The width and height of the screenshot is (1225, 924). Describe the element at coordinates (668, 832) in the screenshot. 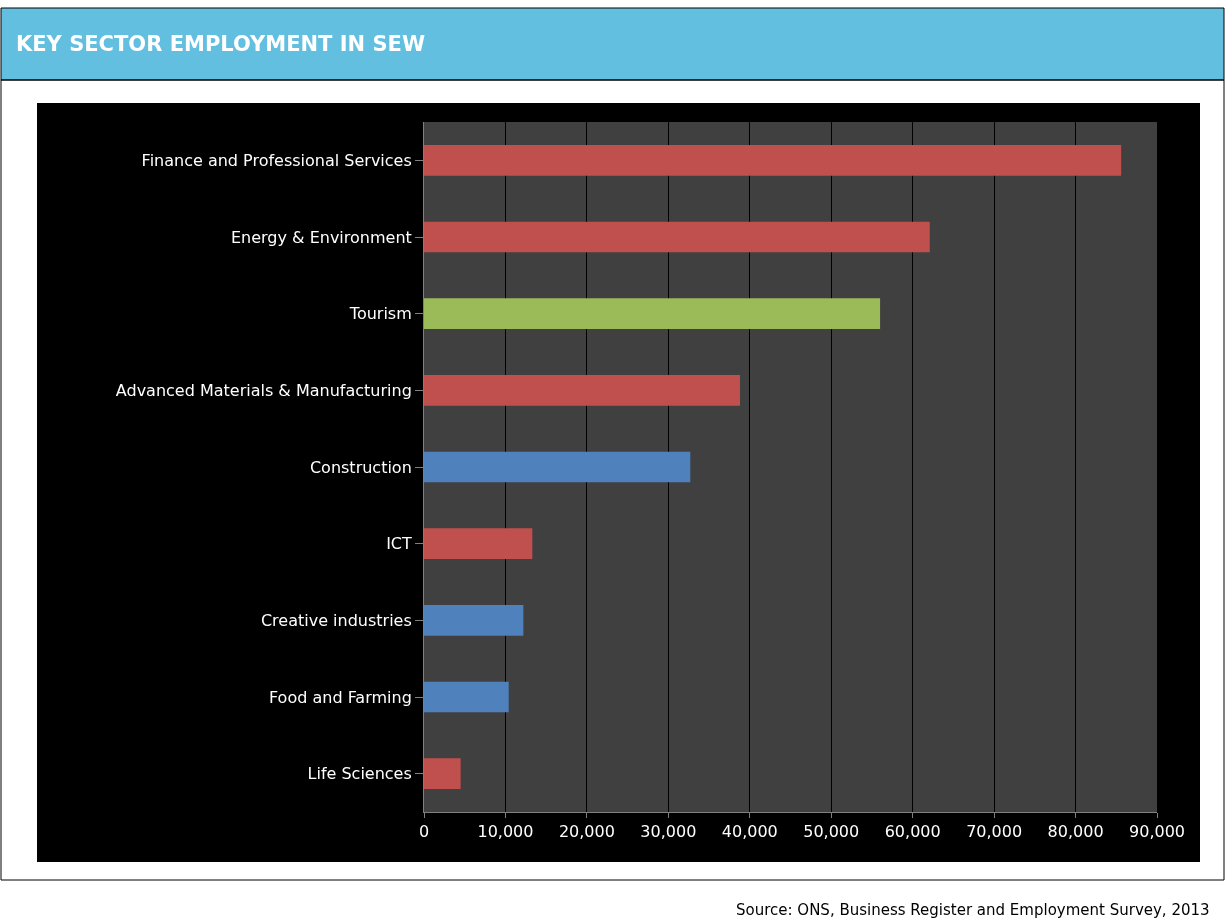

I see `x-tick-label: 30,000` at that location.